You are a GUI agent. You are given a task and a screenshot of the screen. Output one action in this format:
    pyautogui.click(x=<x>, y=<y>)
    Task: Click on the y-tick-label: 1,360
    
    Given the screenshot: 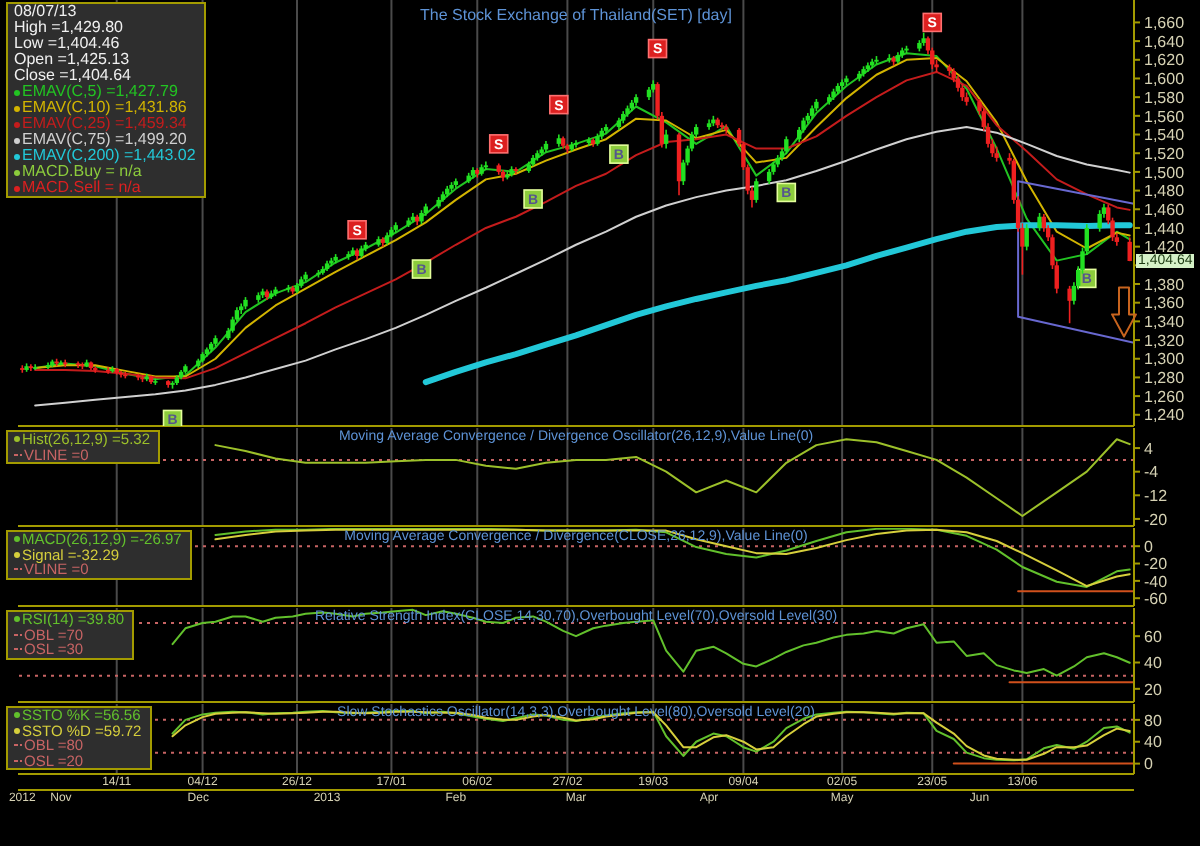 What is the action you would take?
    pyautogui.click(x=1165, y=303)
    